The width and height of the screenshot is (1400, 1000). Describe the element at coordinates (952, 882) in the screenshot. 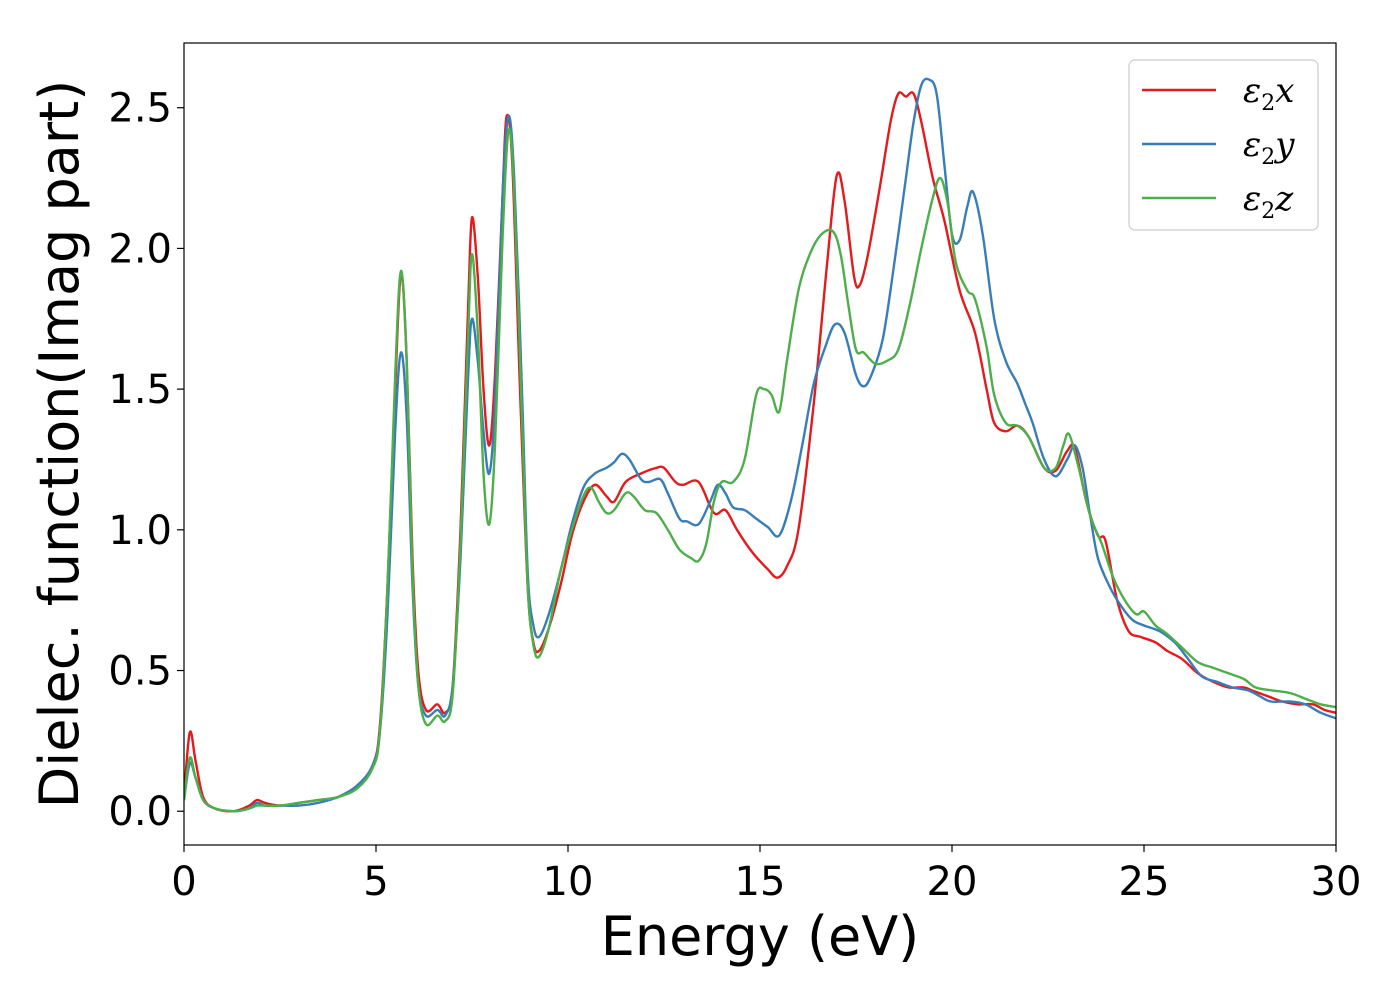

I see `x-tick-label: 20` at that location.